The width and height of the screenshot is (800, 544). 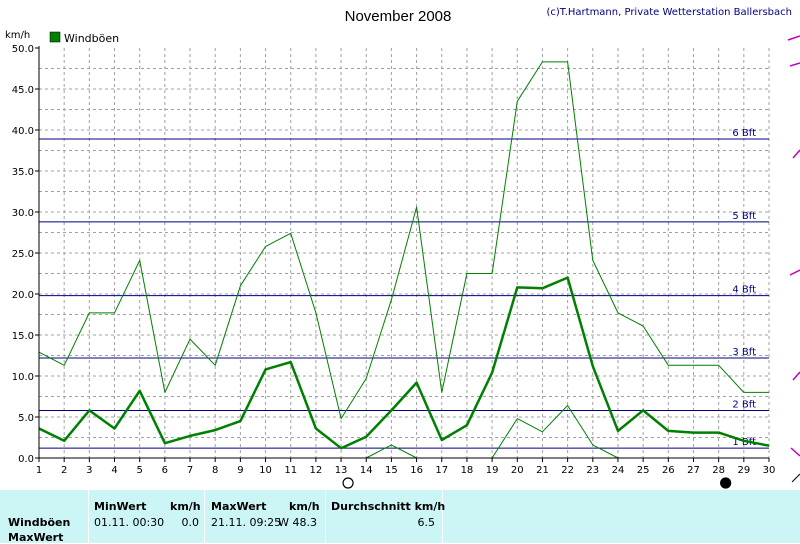 What do you see at coordinates (316, 470) in the screenshot?
I see `x-tick-label: 12` at bounding box center [316, 470].